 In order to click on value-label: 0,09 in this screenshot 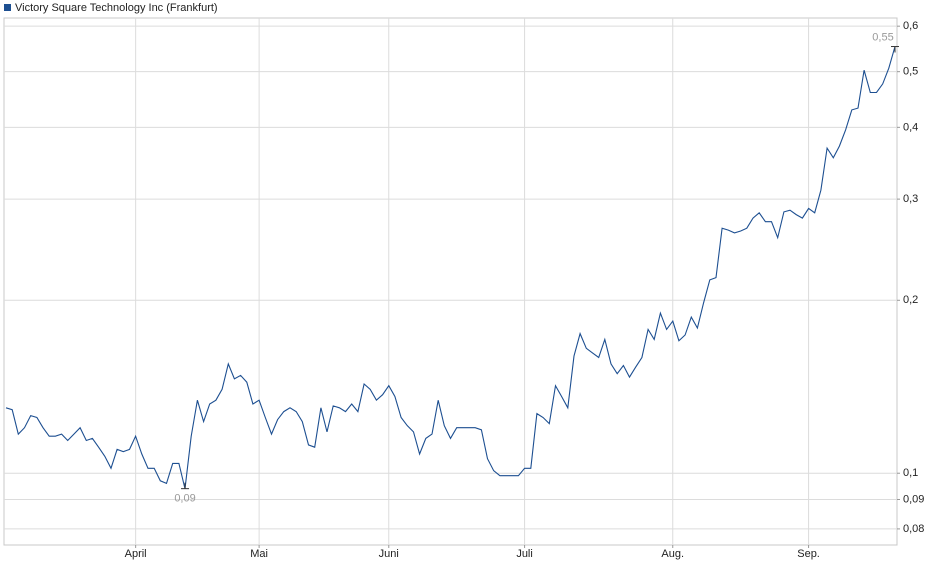, I will do `click(184, 499)`.